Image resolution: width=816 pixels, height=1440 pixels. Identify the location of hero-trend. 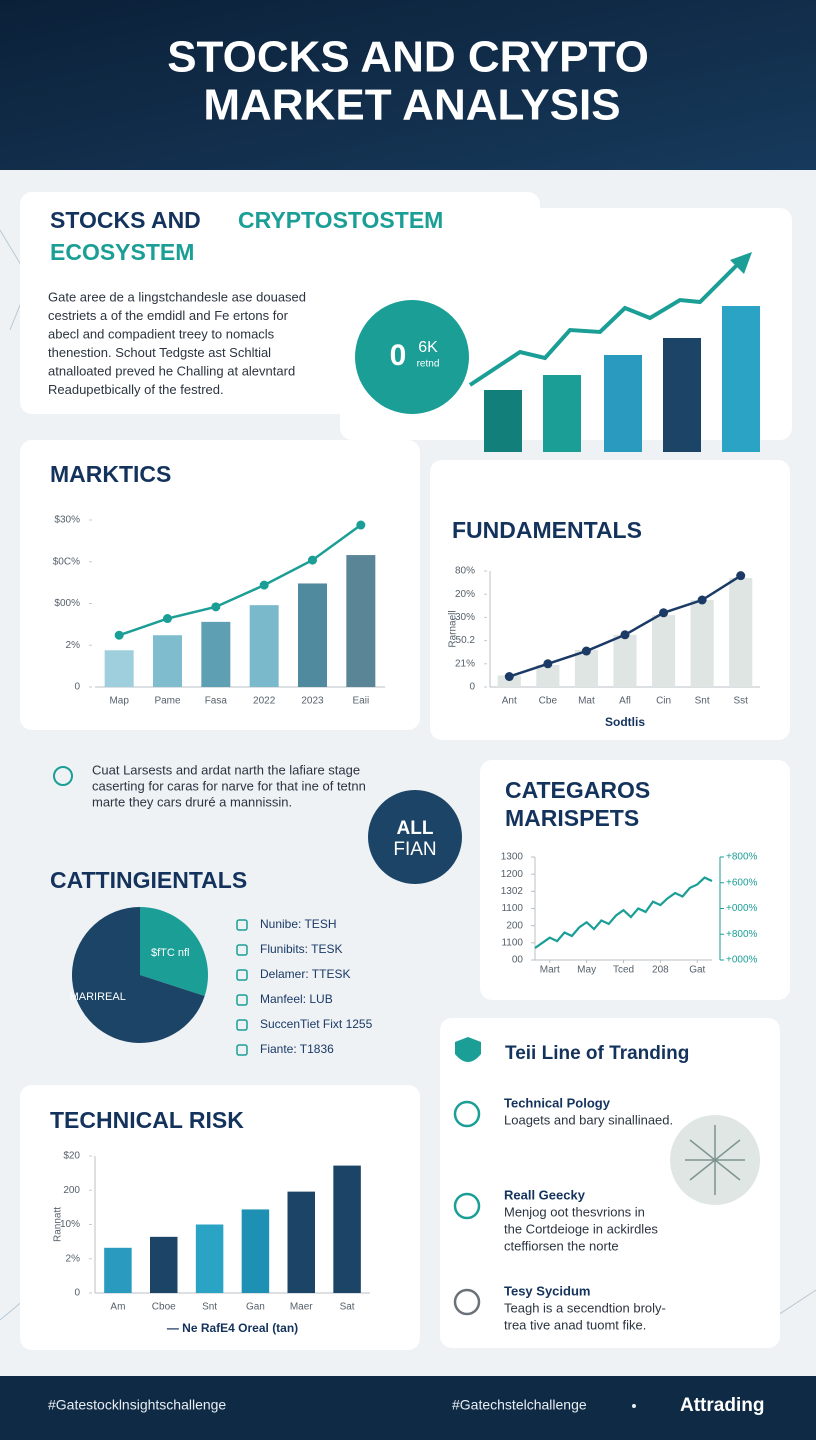
(605, 323).